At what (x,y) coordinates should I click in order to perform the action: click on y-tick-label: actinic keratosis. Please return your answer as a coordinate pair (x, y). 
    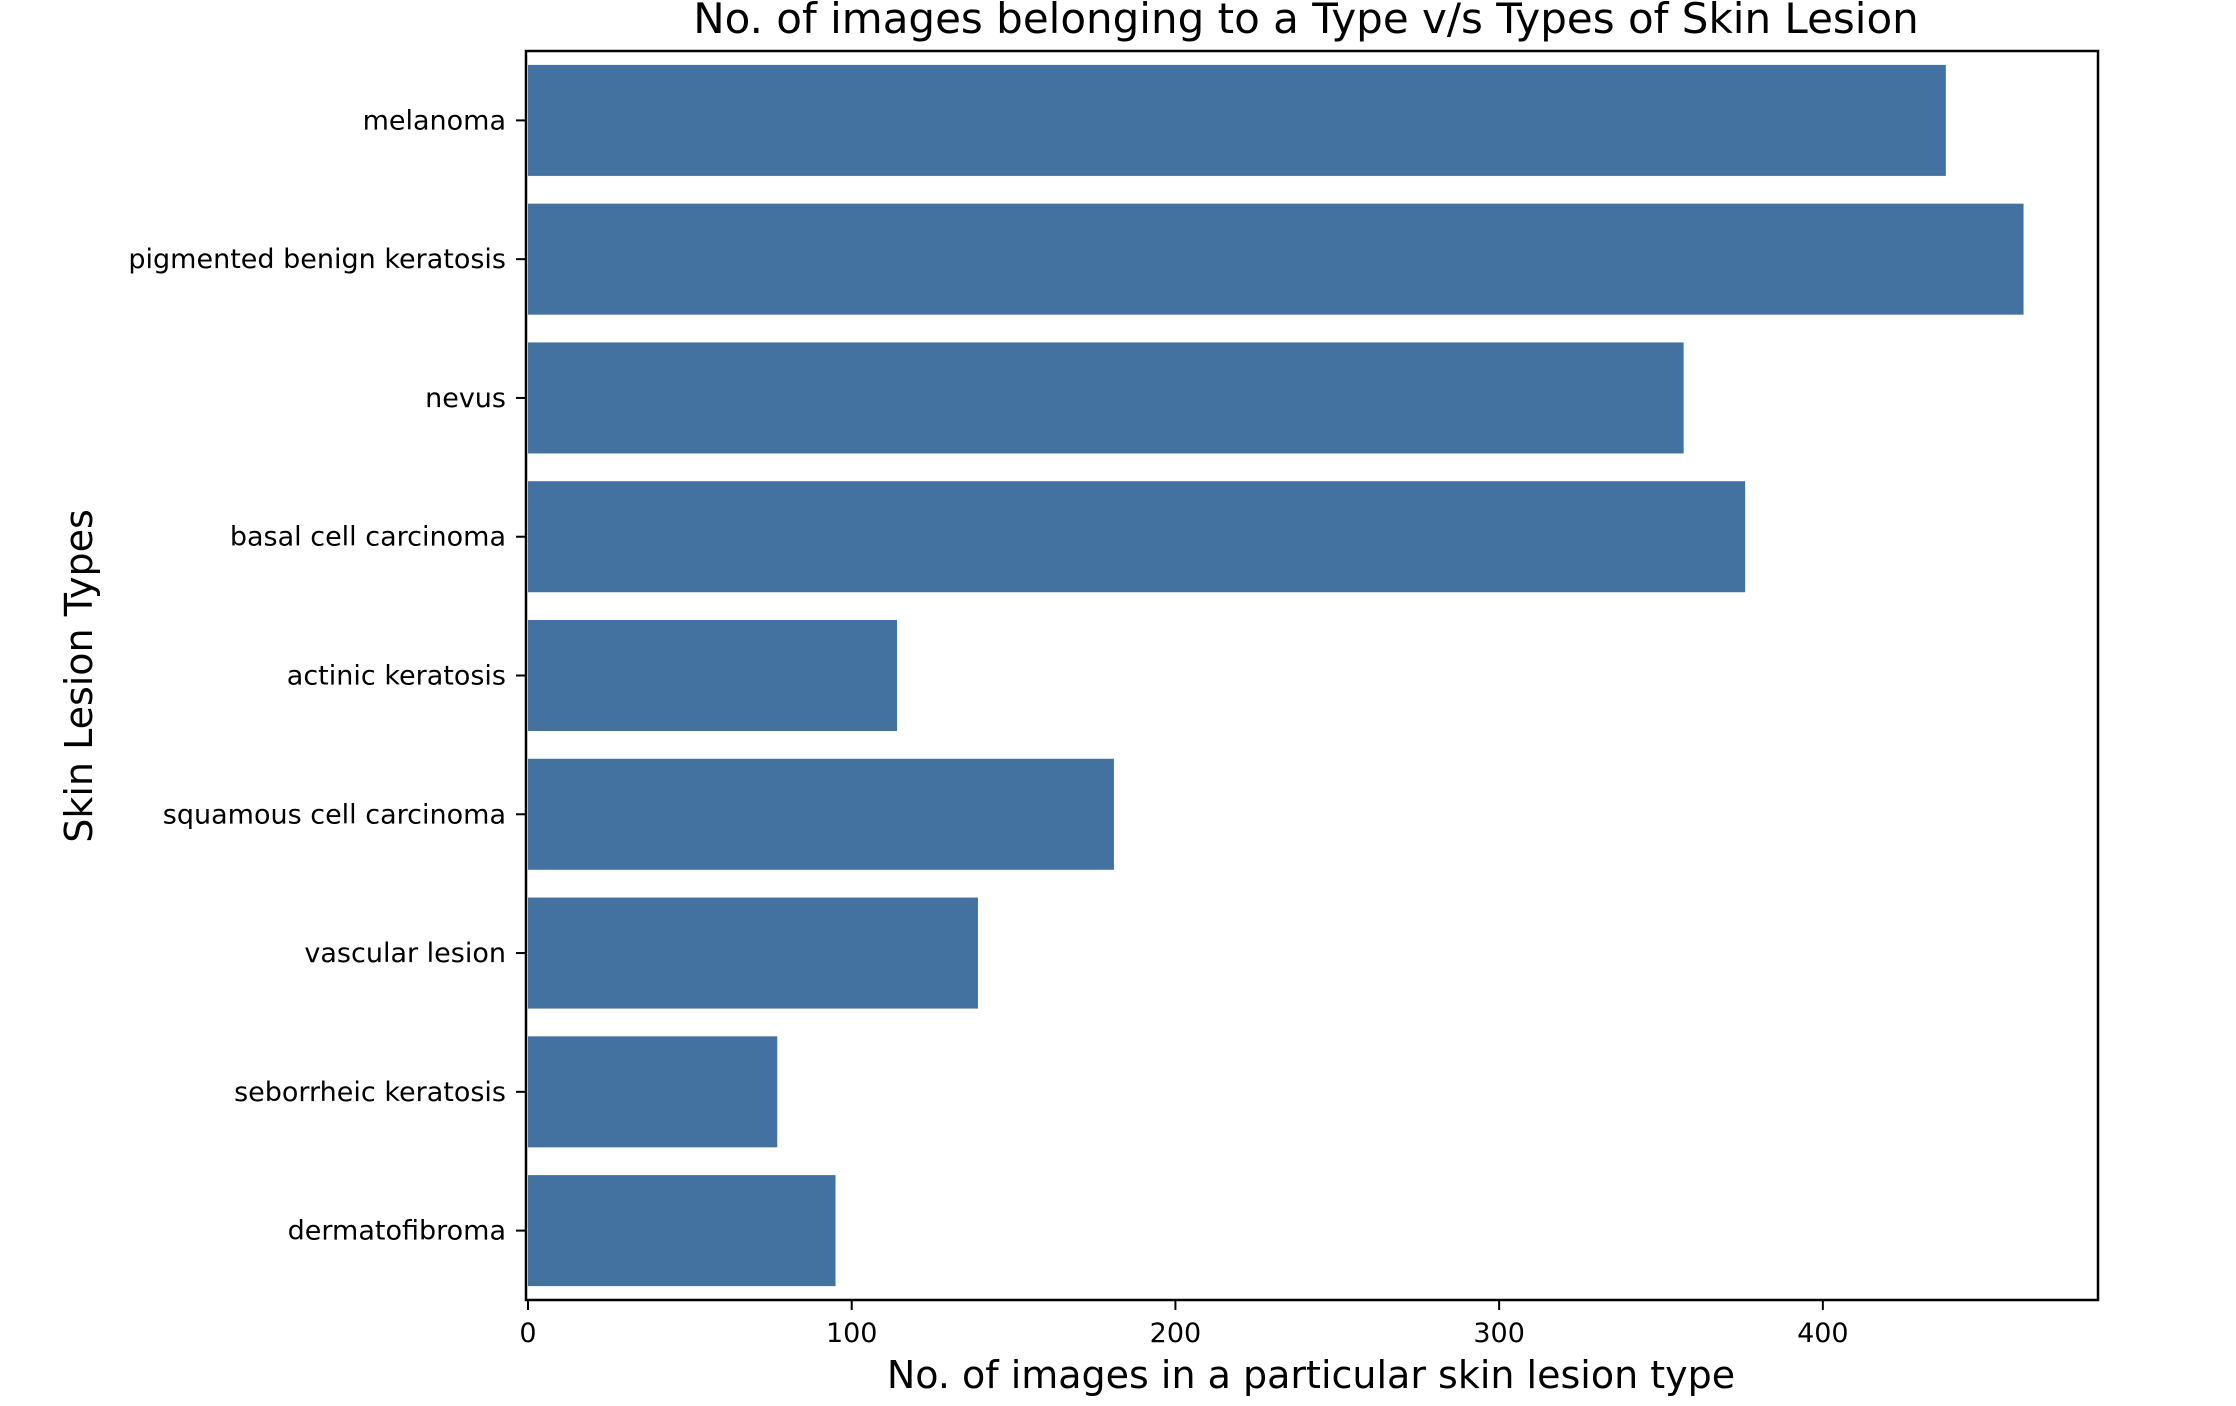
    Looking at the image, I should click on (396, 676).